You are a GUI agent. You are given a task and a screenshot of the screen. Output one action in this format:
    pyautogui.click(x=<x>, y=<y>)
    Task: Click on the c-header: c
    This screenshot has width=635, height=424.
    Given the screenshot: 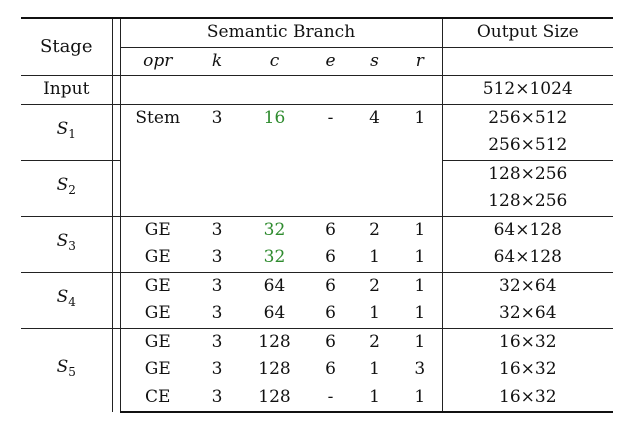 What is the action you would take?
    pyautogui.click(x=274, y=61)
    